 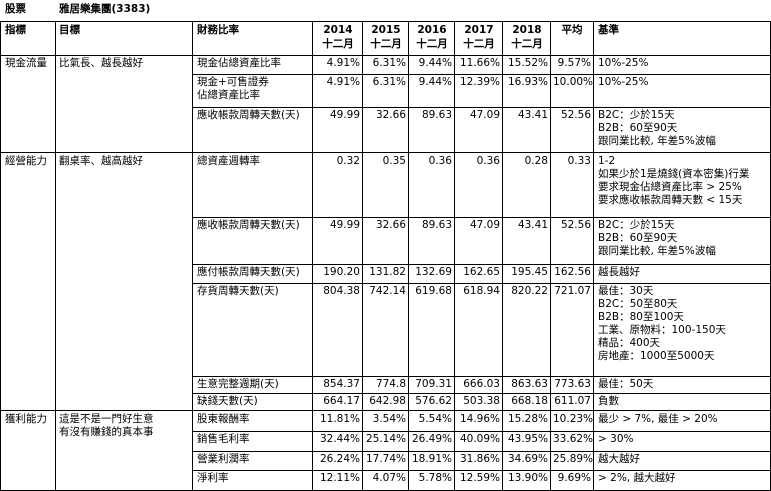 I want to click on value-cell: 43.95%, so click(x=527, y=439).